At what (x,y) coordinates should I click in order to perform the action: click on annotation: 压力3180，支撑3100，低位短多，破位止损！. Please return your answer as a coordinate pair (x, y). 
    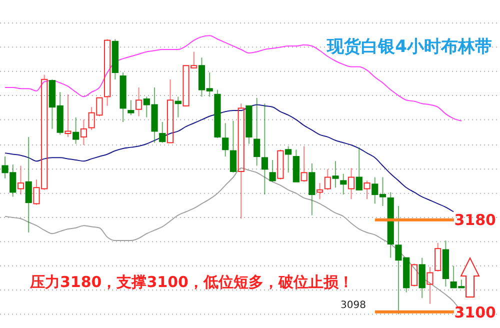
    Looking at the image, I should click on (191, 282).